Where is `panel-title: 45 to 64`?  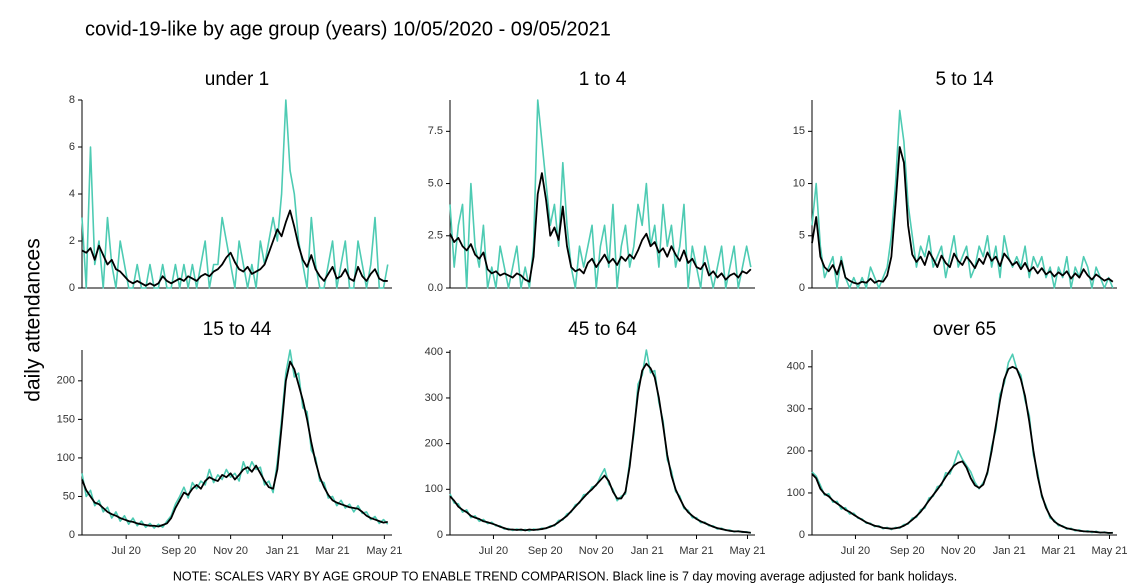 panel-title: 45 to 64 is located at coordinates (602, 329).